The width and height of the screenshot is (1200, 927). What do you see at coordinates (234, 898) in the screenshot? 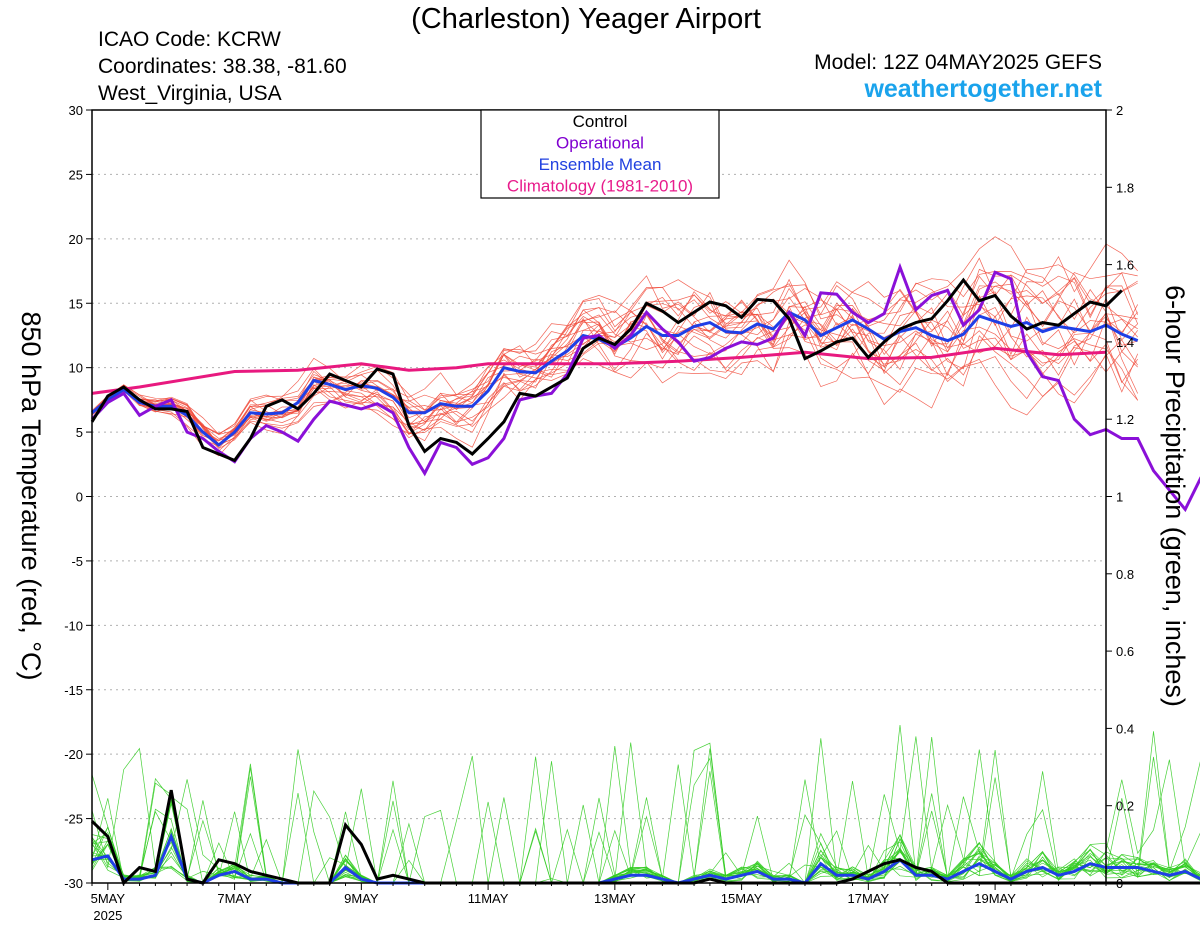
I see `x-tick-label: 7MAY` at bounding box center [234, 898].